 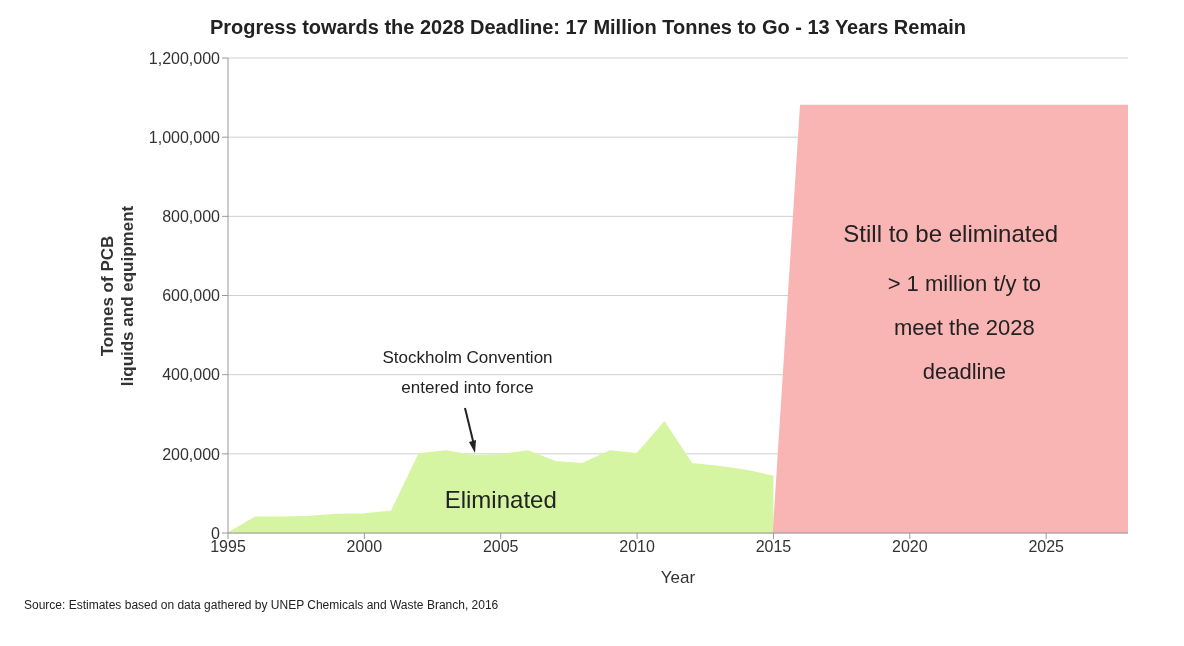 What do you see at coordinates (910, 547) in the screenshot?
I see `x-tick-label: 2020` at bounding box center [910, 547].